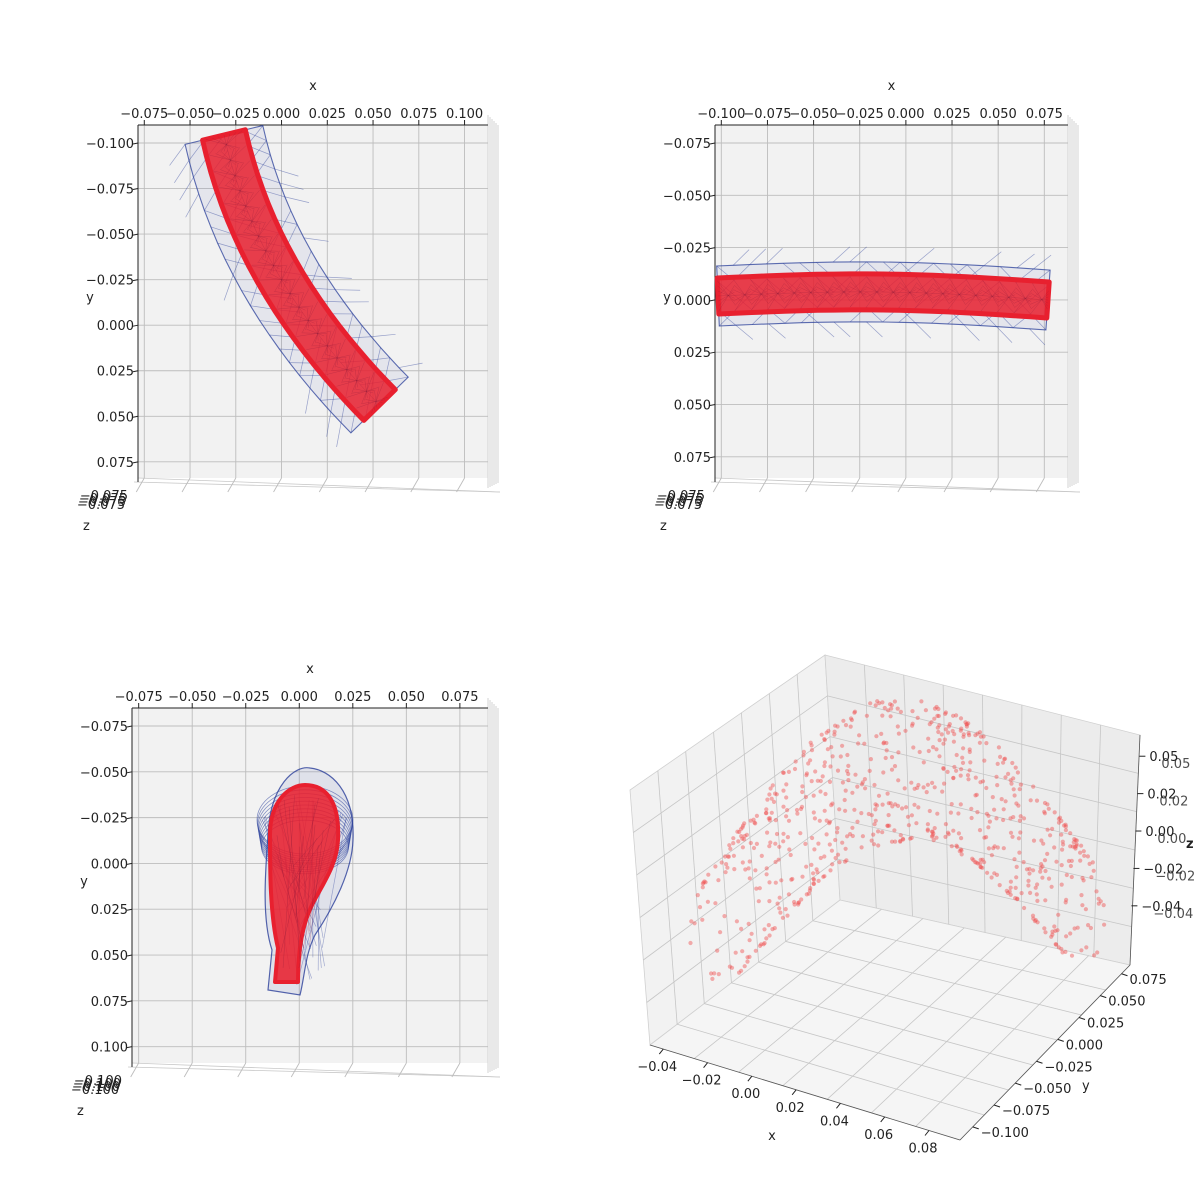 The image size is (1200, 1200). Describe the element at coordinates (109, 1002) in the screenshot. I see `y-tick-label: 0.075` at that location.